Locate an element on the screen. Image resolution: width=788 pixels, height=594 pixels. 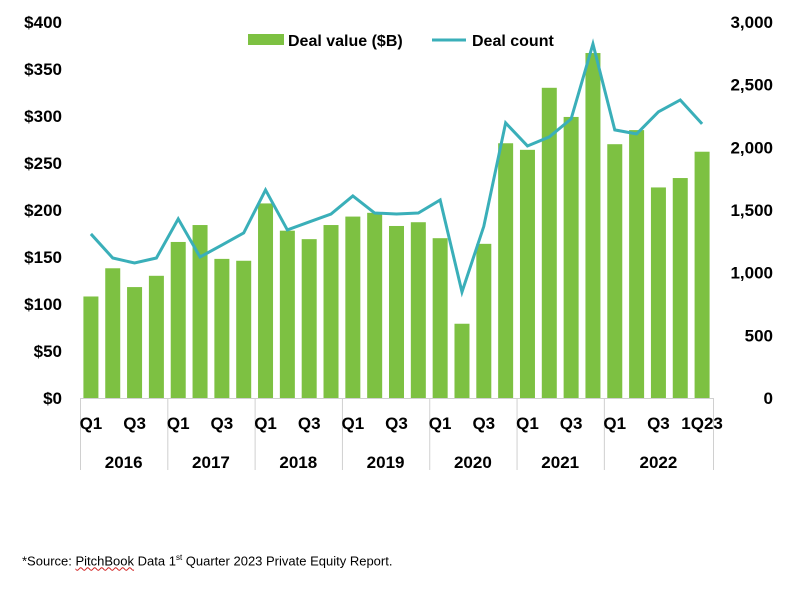
x-year-label: 2021 is located at coordinates (560, 462).